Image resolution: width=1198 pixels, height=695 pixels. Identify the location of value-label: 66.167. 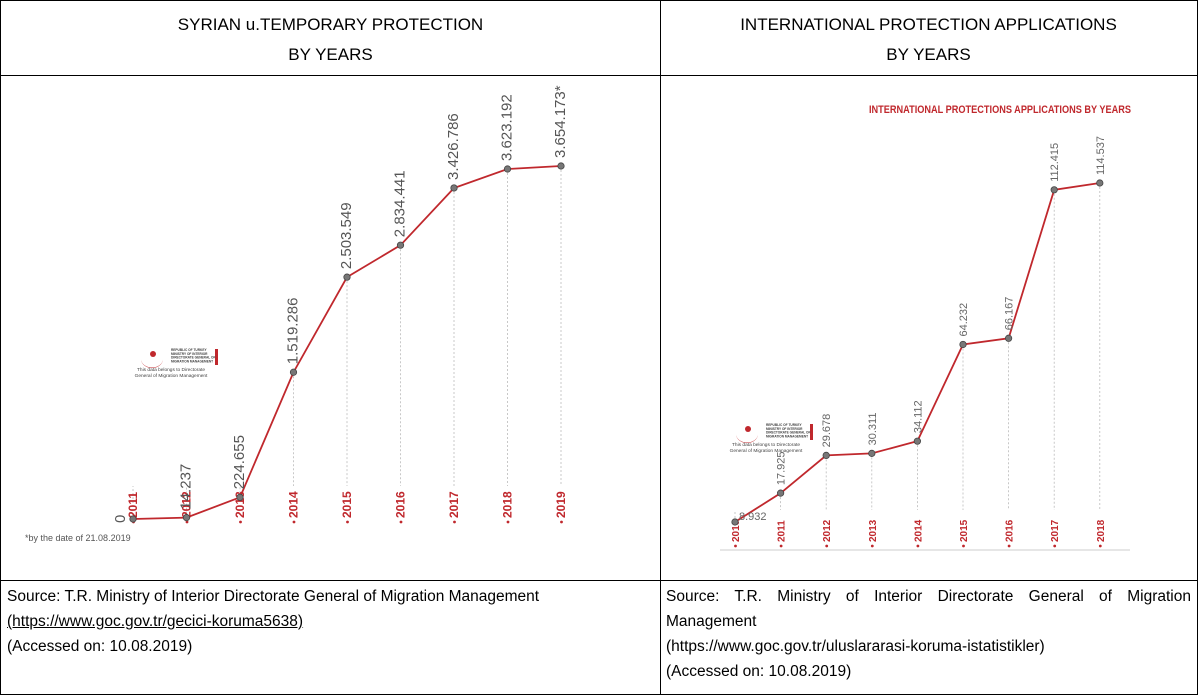
(1010, 314).